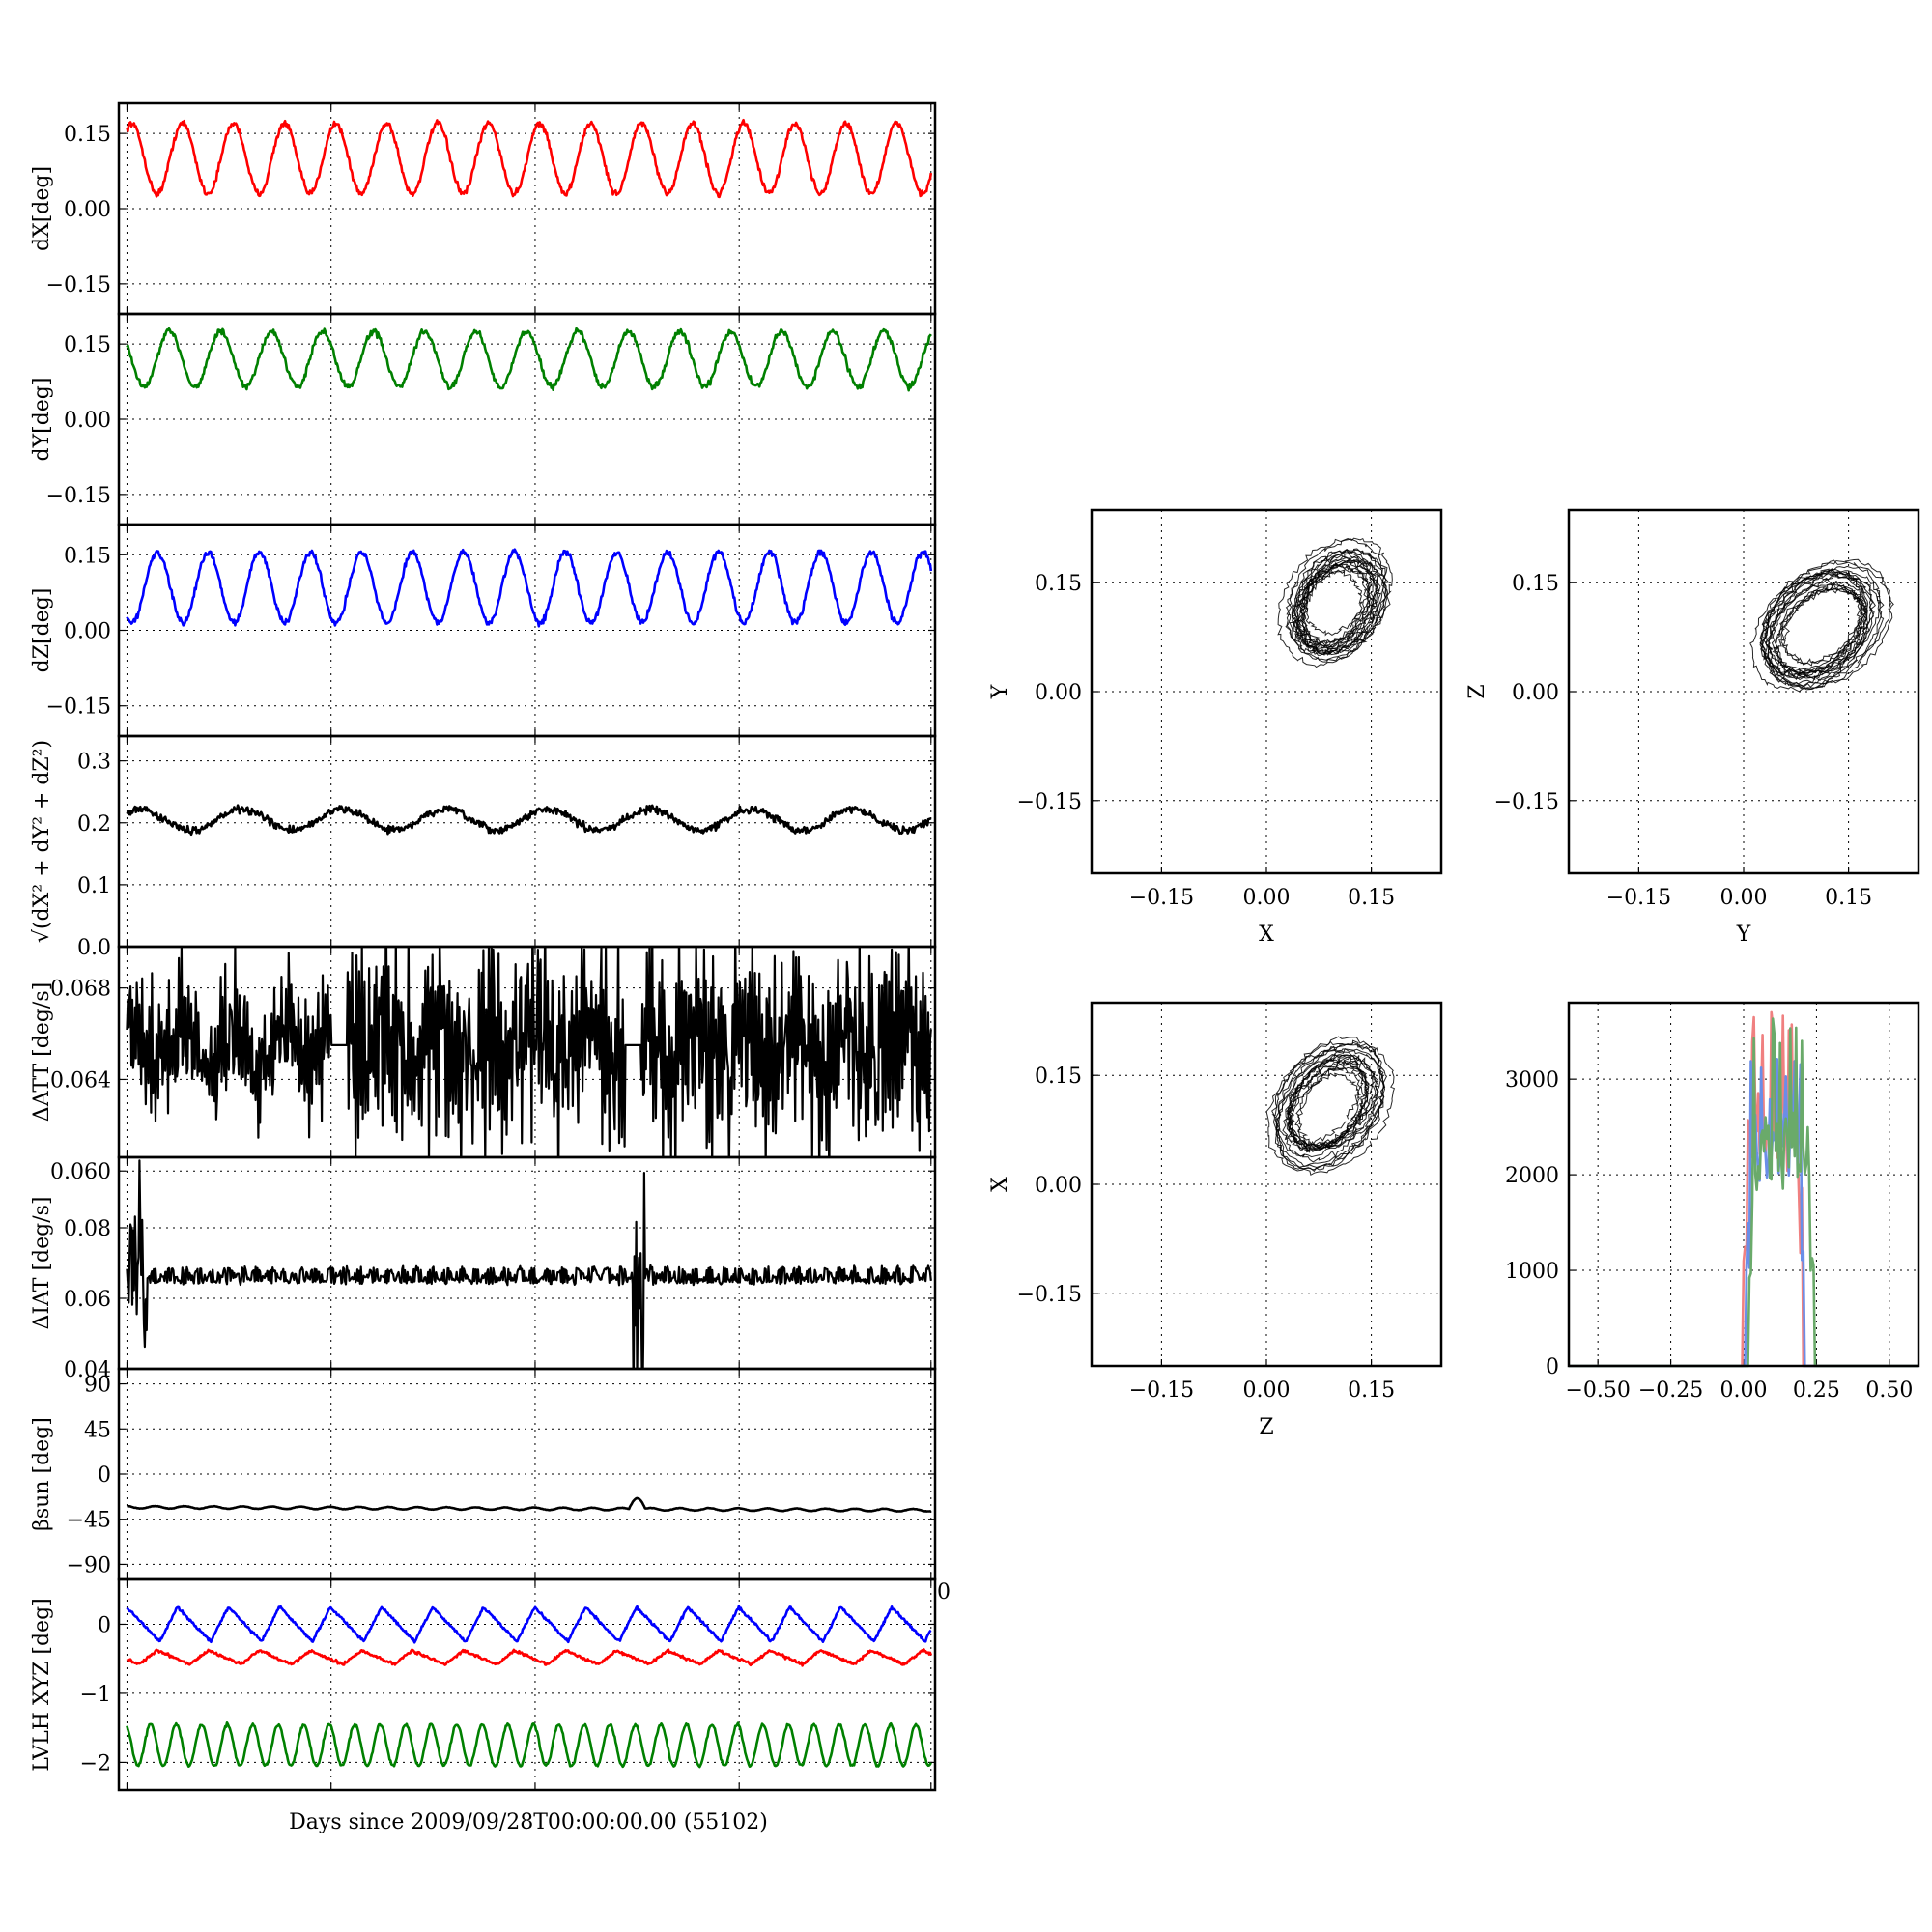  Describe the element at coordinates (42, 1263) in the screenshot. I see `ylabel-iat: ΔIAT [deg/s]` at that location.